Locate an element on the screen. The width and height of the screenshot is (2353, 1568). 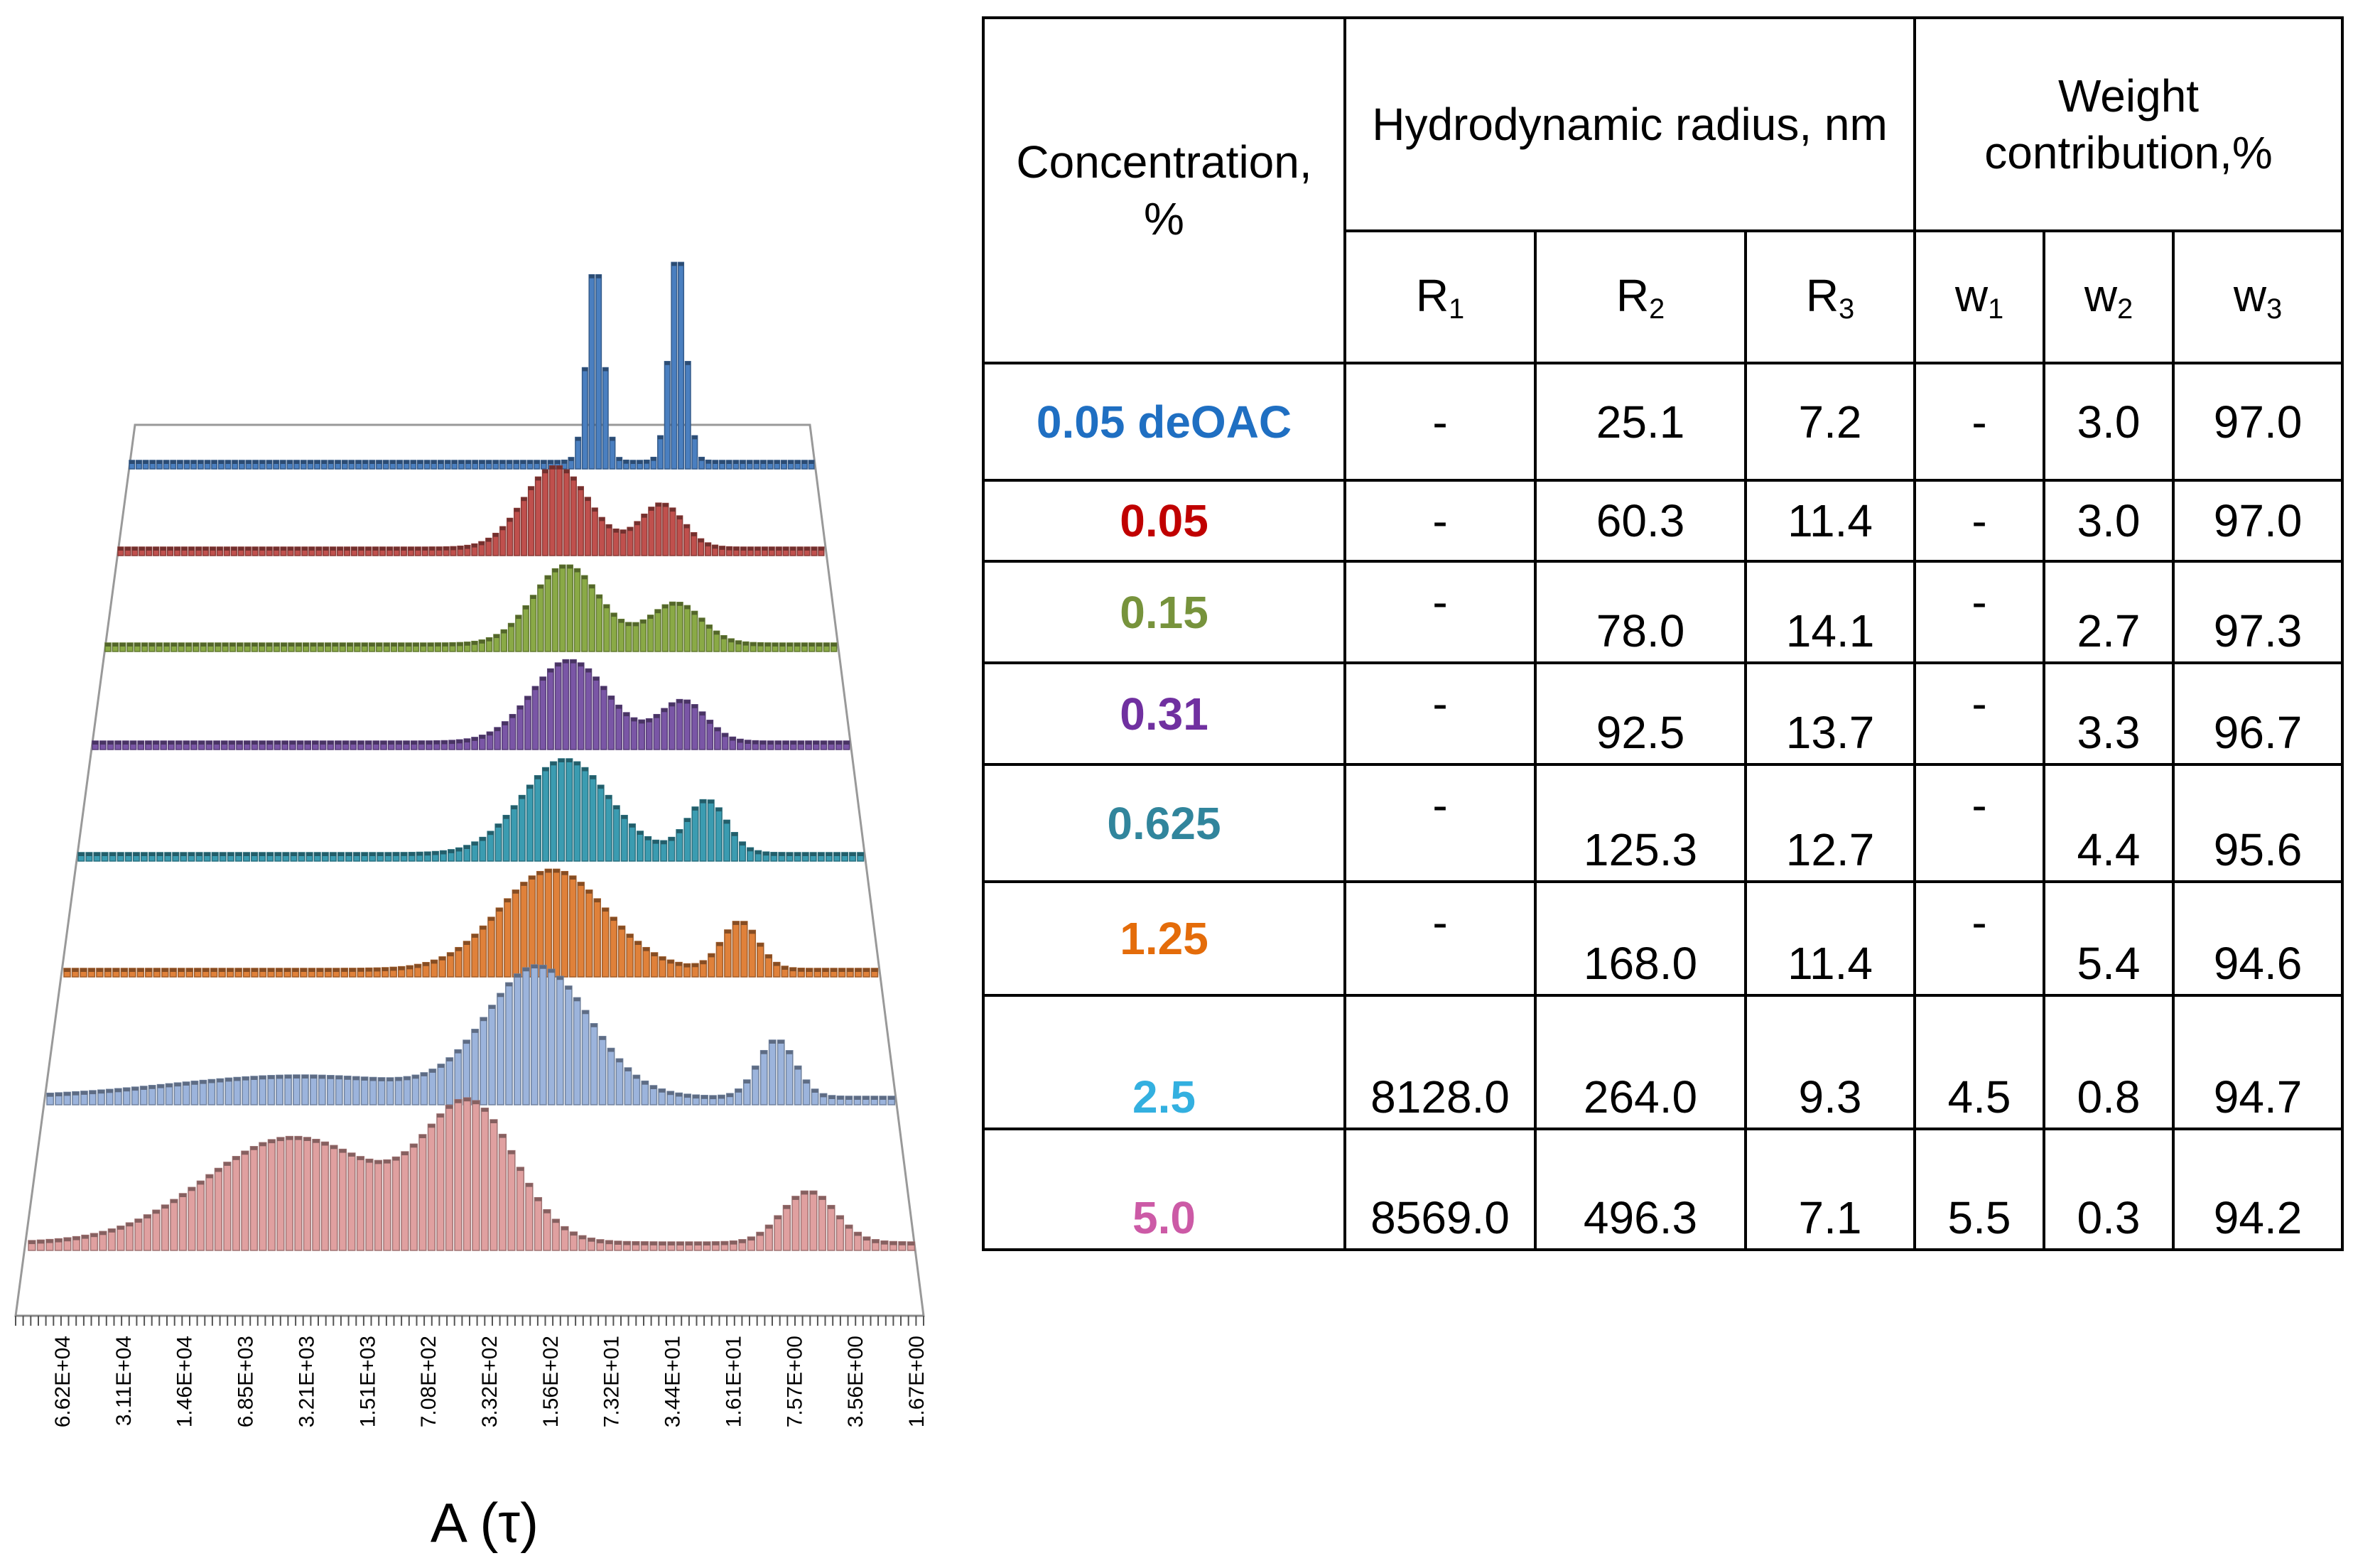
cell-r2: 168.0 is located at coordinates (1640, 939).